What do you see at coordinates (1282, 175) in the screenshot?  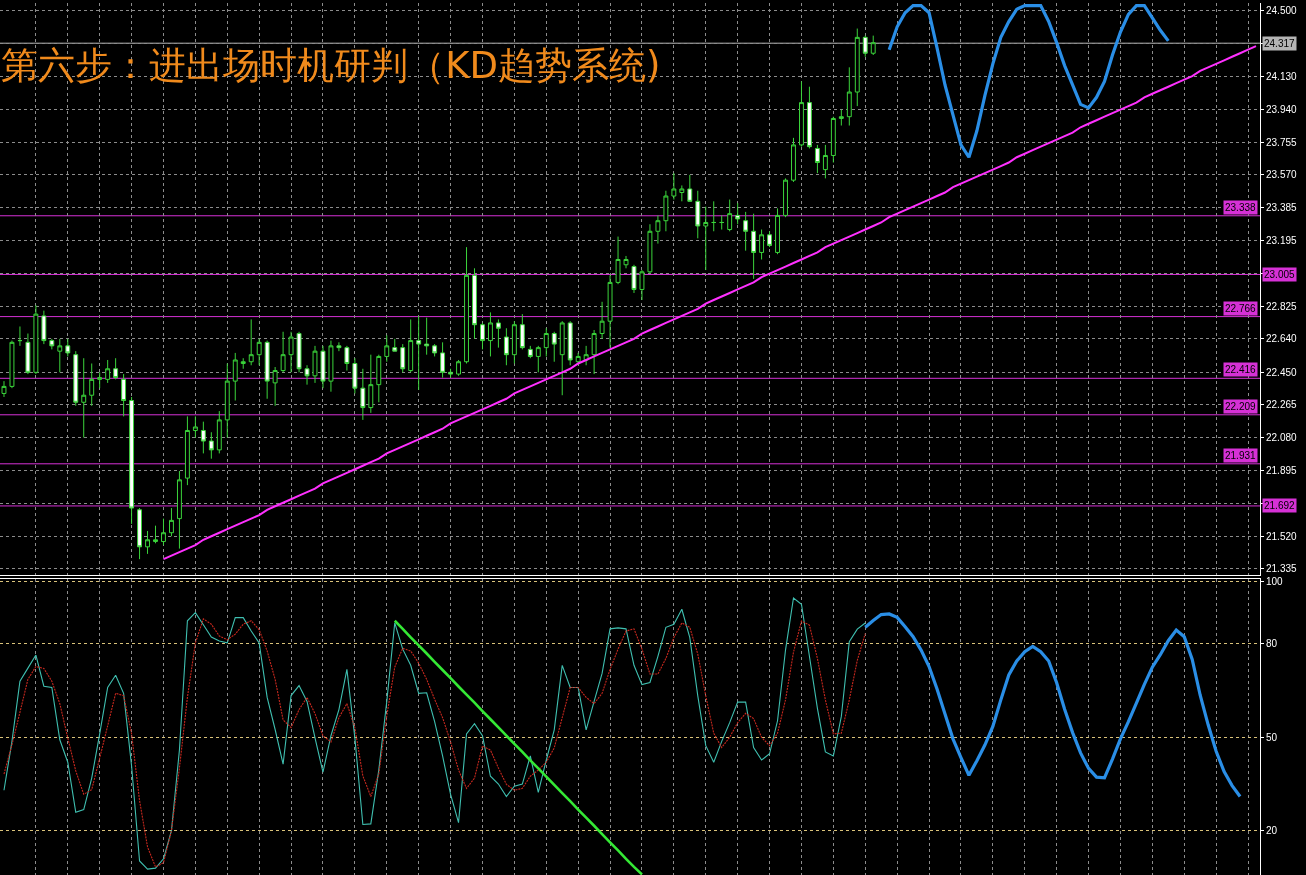 I see `y-tick-label: 23.570` at bounding box center [1282, 175].